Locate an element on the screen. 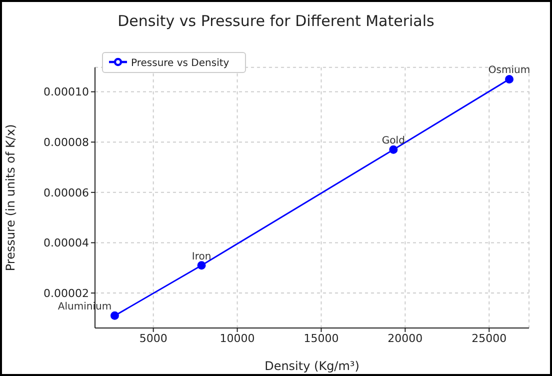  annotation: Gold is located at coordinates (393, 141).